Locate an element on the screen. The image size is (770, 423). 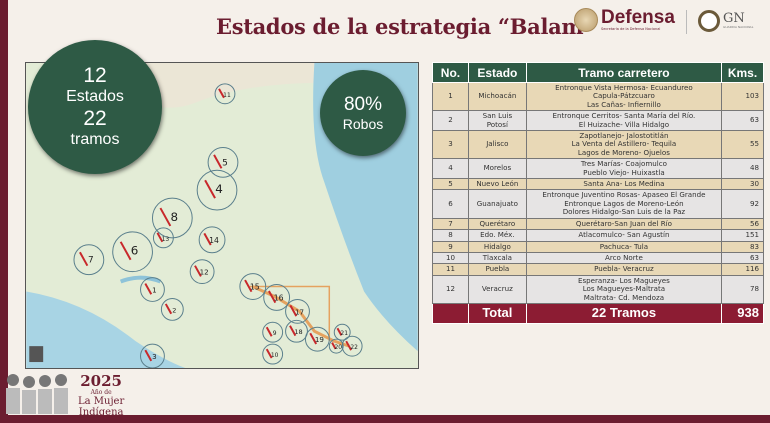
map-marker: 11 is located at coordinates (225, 94).